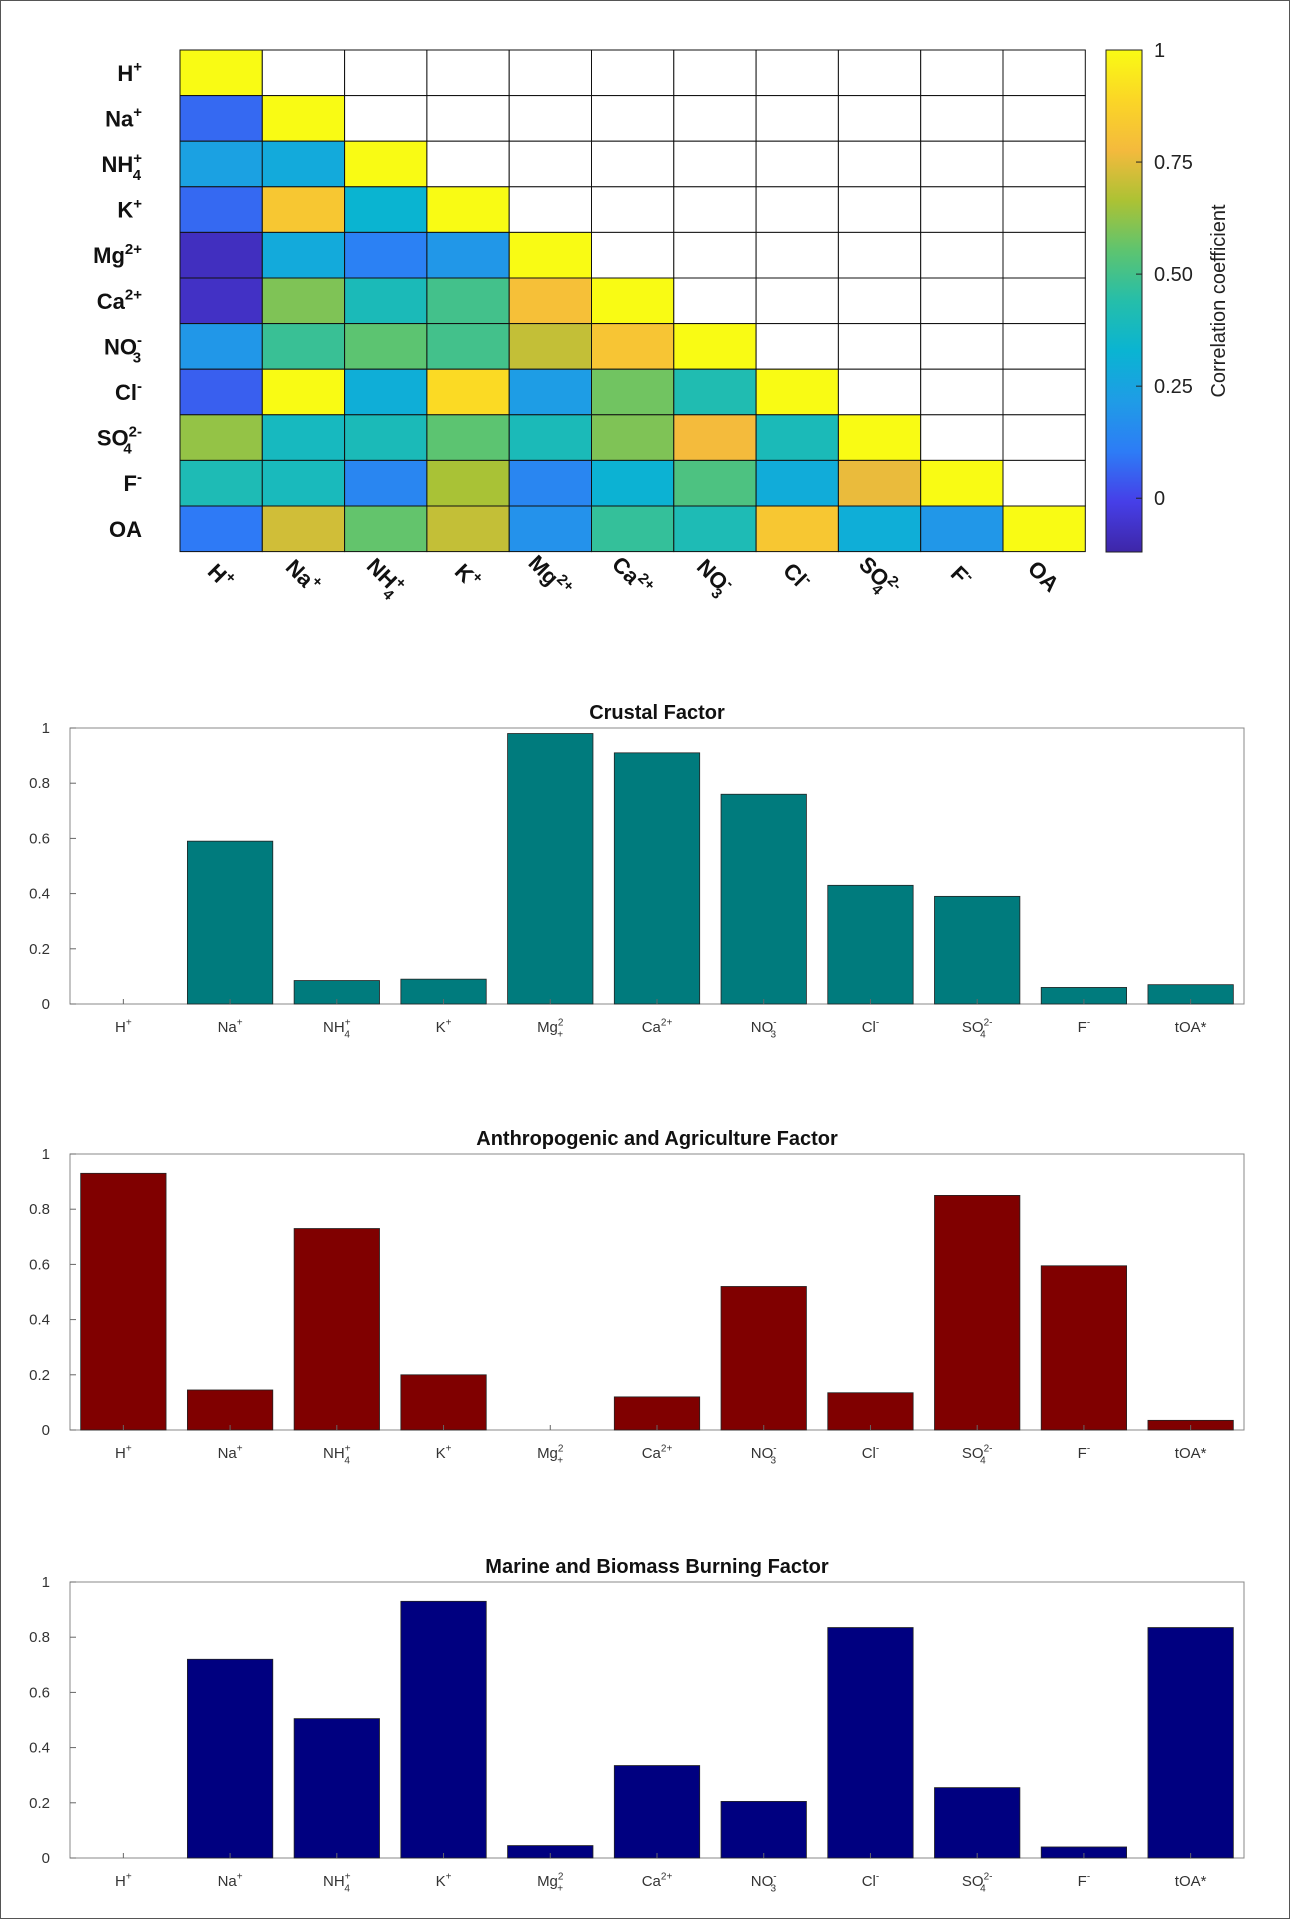 Image resolution: width=1292 pixels, height=1921 pixels. I want to click on colorbar-tick-label: 0.75, so click(1173, 163).